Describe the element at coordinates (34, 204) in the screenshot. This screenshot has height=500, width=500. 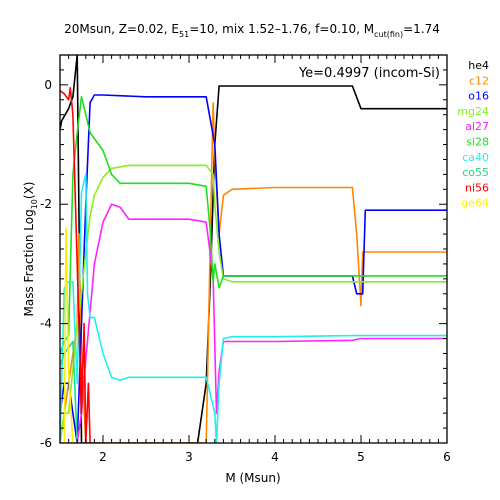
I see `y-axis-label-sub: 10` at that location.